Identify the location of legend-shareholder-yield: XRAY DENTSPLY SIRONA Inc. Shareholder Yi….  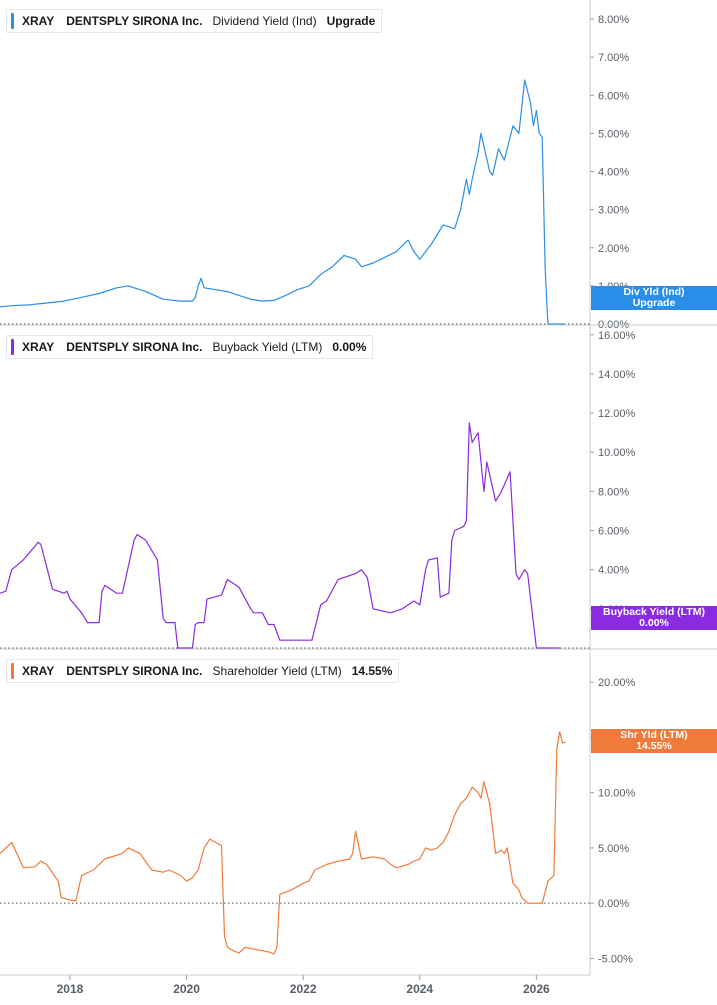
(203, 671).